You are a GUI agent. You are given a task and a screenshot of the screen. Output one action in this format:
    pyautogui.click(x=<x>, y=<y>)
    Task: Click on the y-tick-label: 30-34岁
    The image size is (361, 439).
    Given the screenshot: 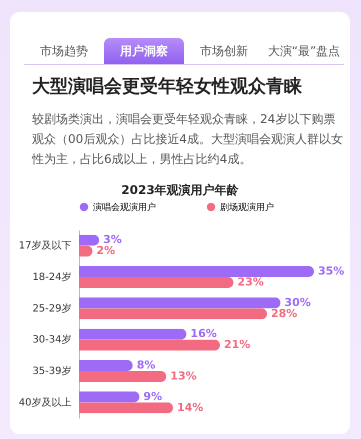 What is the action you would take?
    pyautogui.click(x=52, y=340)
    